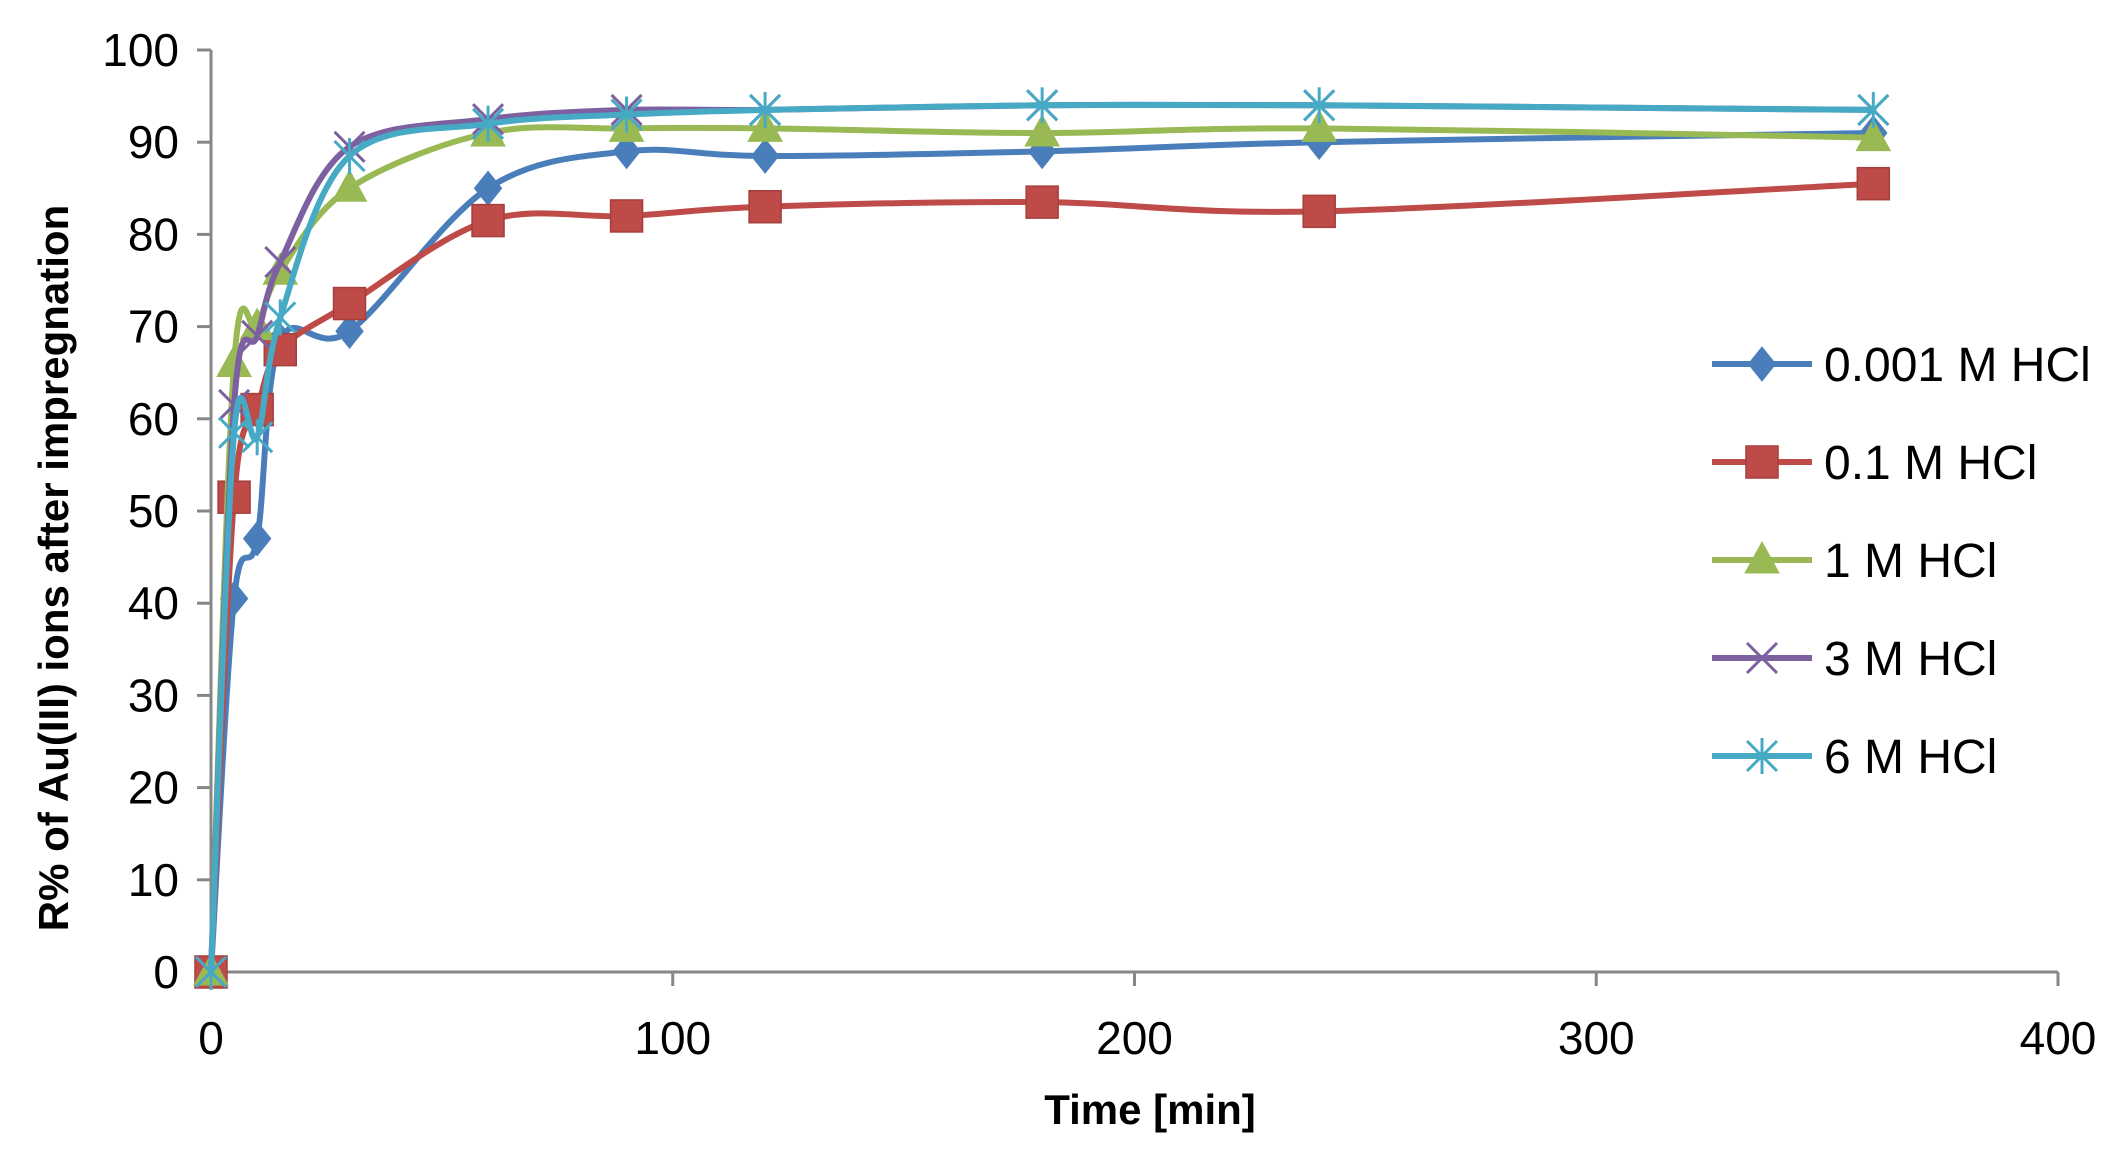 The height and width of the screenshot is (1149, 2114). What do you see at coordinates (1910, 659) in the screenshot?
I see `legend-label: 3 M HCl` at bounding box center [1910, 659].